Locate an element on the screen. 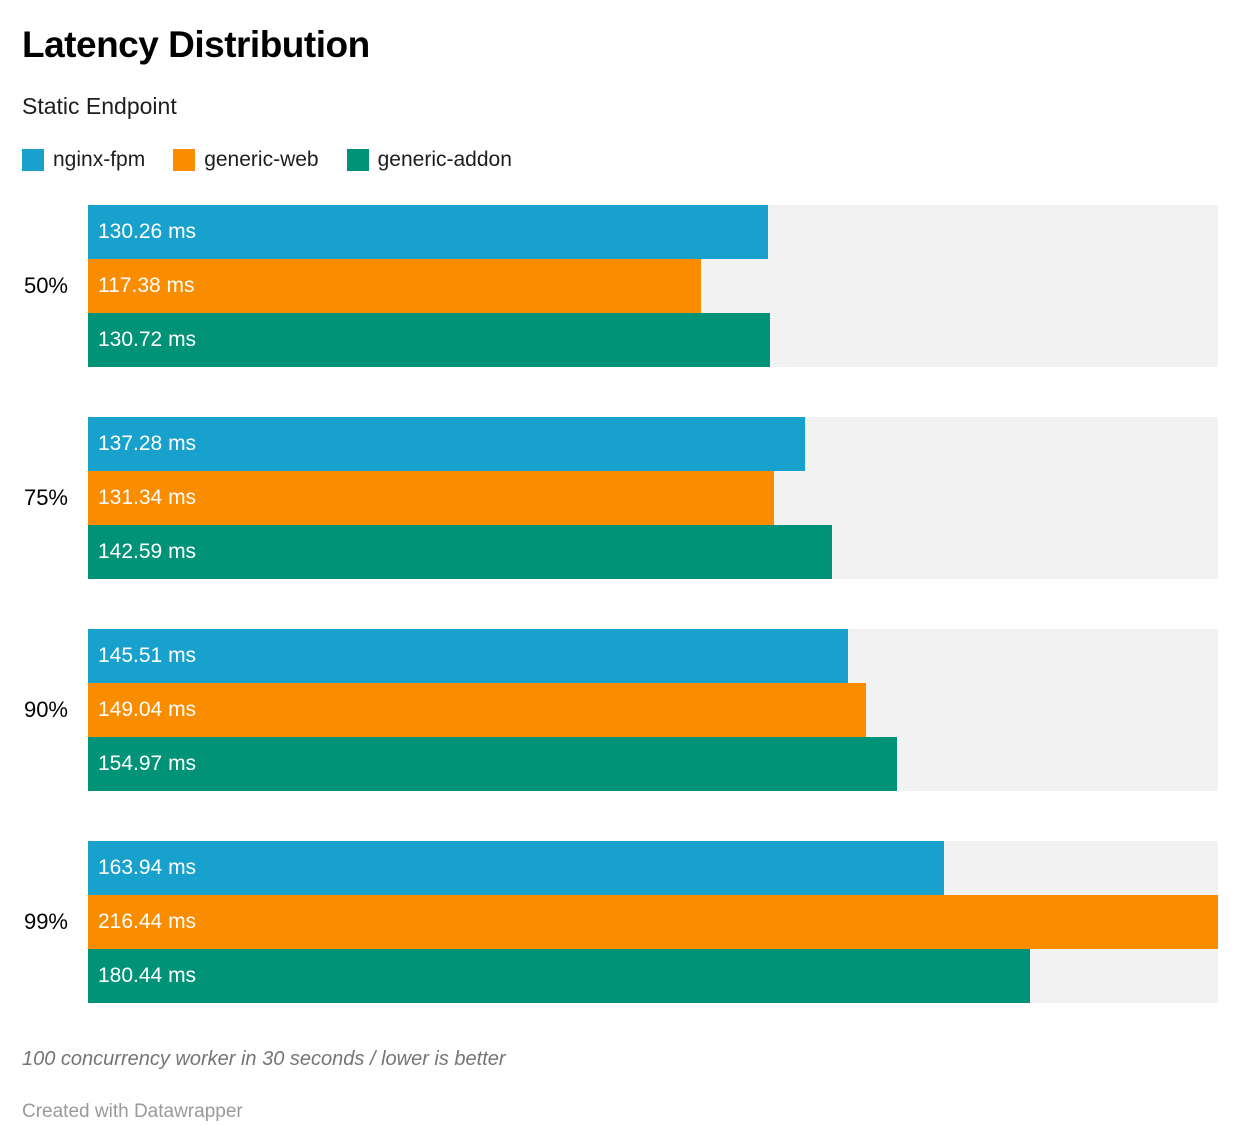  bar-track: 137.28 ms 131.34 ms 142.59 ms is located at coordinates (653, 498).